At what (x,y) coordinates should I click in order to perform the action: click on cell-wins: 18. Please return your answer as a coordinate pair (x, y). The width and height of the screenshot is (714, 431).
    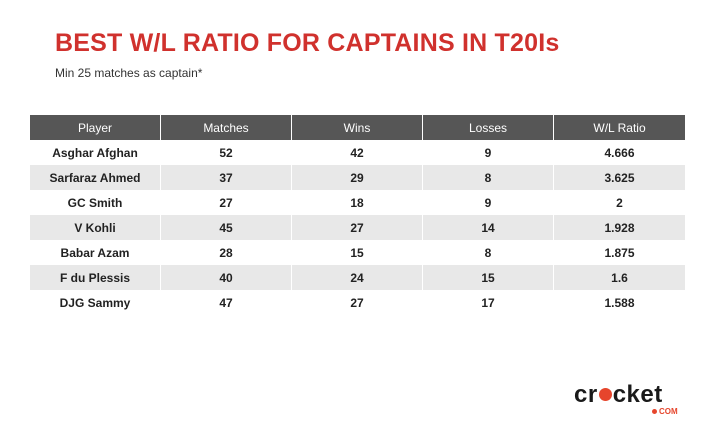
    Looking at the image, I should click on (357, 202).